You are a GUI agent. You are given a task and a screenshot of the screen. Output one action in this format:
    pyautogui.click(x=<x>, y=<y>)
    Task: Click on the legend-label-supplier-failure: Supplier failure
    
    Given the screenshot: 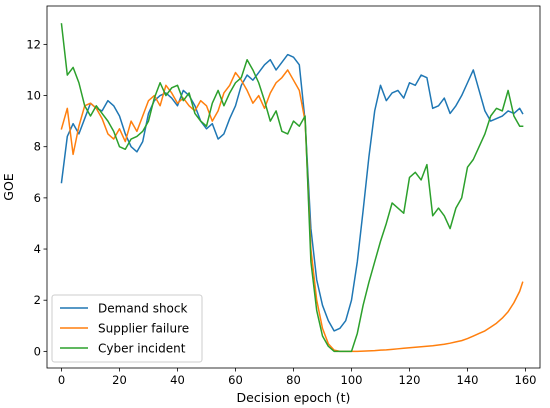 What is the action you would take?
    pyautogui.click(x=143, y=329)
    